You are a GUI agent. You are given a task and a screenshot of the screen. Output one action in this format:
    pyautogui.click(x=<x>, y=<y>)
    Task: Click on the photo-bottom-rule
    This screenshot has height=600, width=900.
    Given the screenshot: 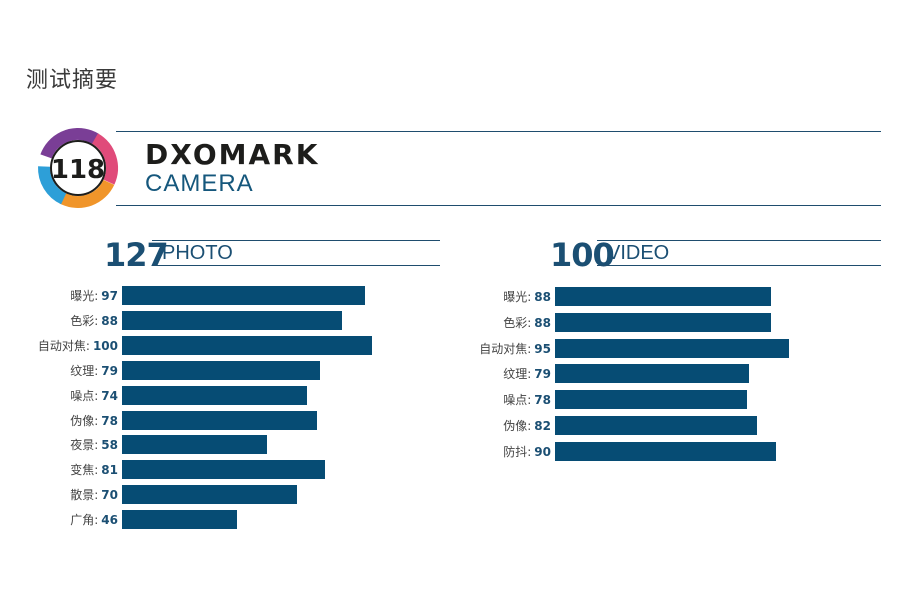 What is the action you would take?
    pyautogui.click(x=296, y=265)
    